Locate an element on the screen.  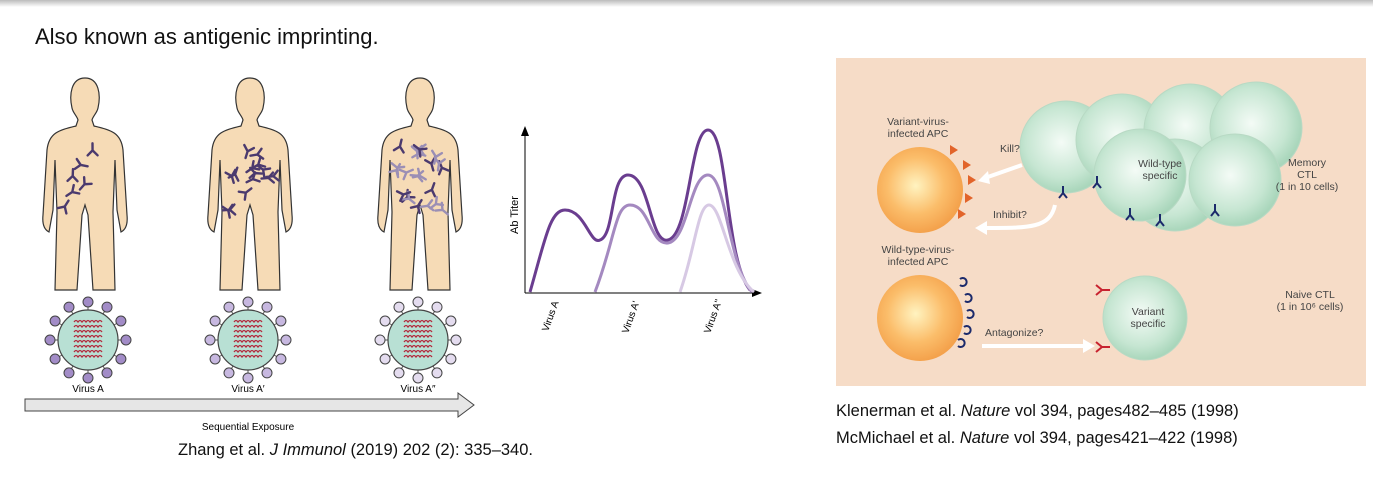
x-label: Virus A' is located at coordinates (631, 317).